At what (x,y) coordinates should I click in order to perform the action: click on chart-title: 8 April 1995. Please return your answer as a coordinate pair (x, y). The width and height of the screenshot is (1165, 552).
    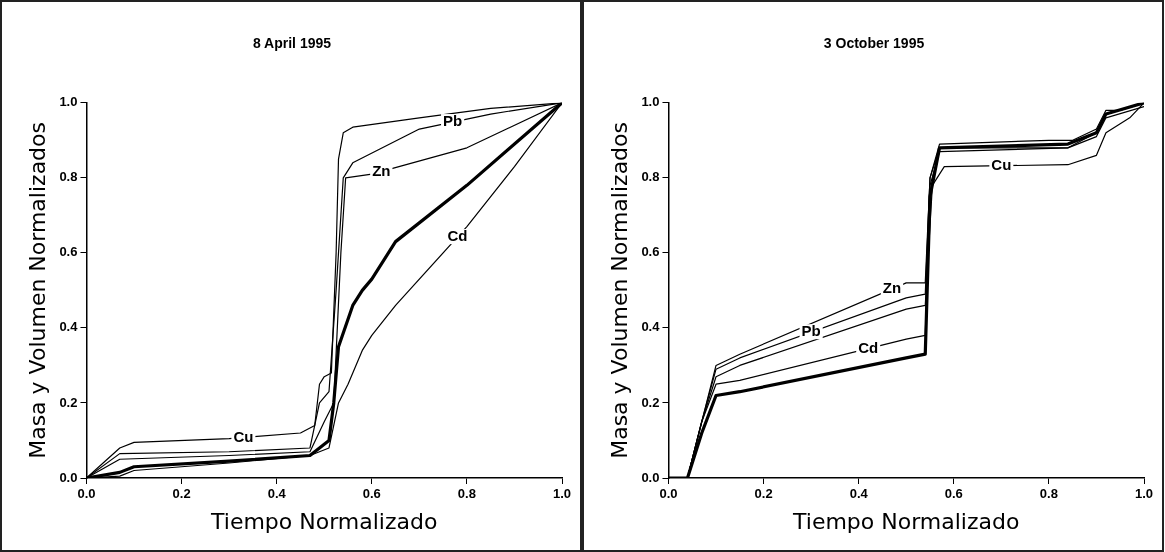
    Looking at the image, I should click on (292, 43).